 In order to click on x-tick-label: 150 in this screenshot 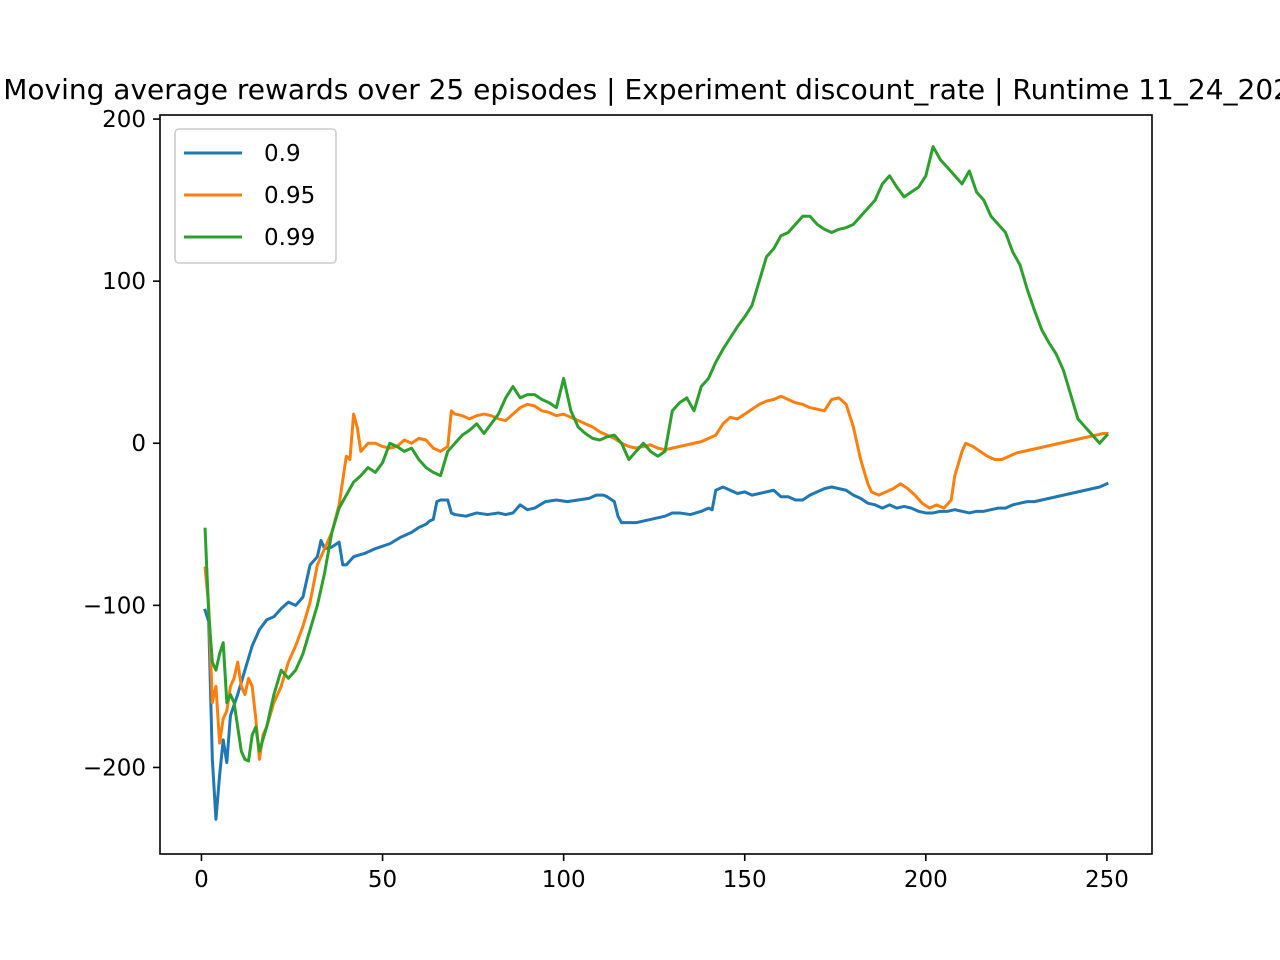, I will do `click(745, 880)`.